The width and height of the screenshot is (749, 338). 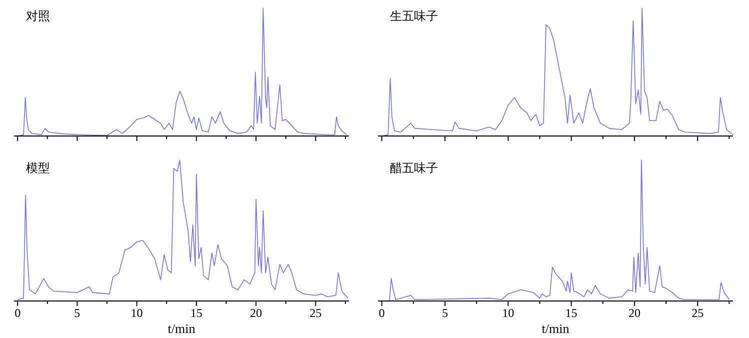 What do you see at coordinates (414, 168) in the screenshot?
I see `chart-title: 醋五味子` at bounding box center [414, 168].